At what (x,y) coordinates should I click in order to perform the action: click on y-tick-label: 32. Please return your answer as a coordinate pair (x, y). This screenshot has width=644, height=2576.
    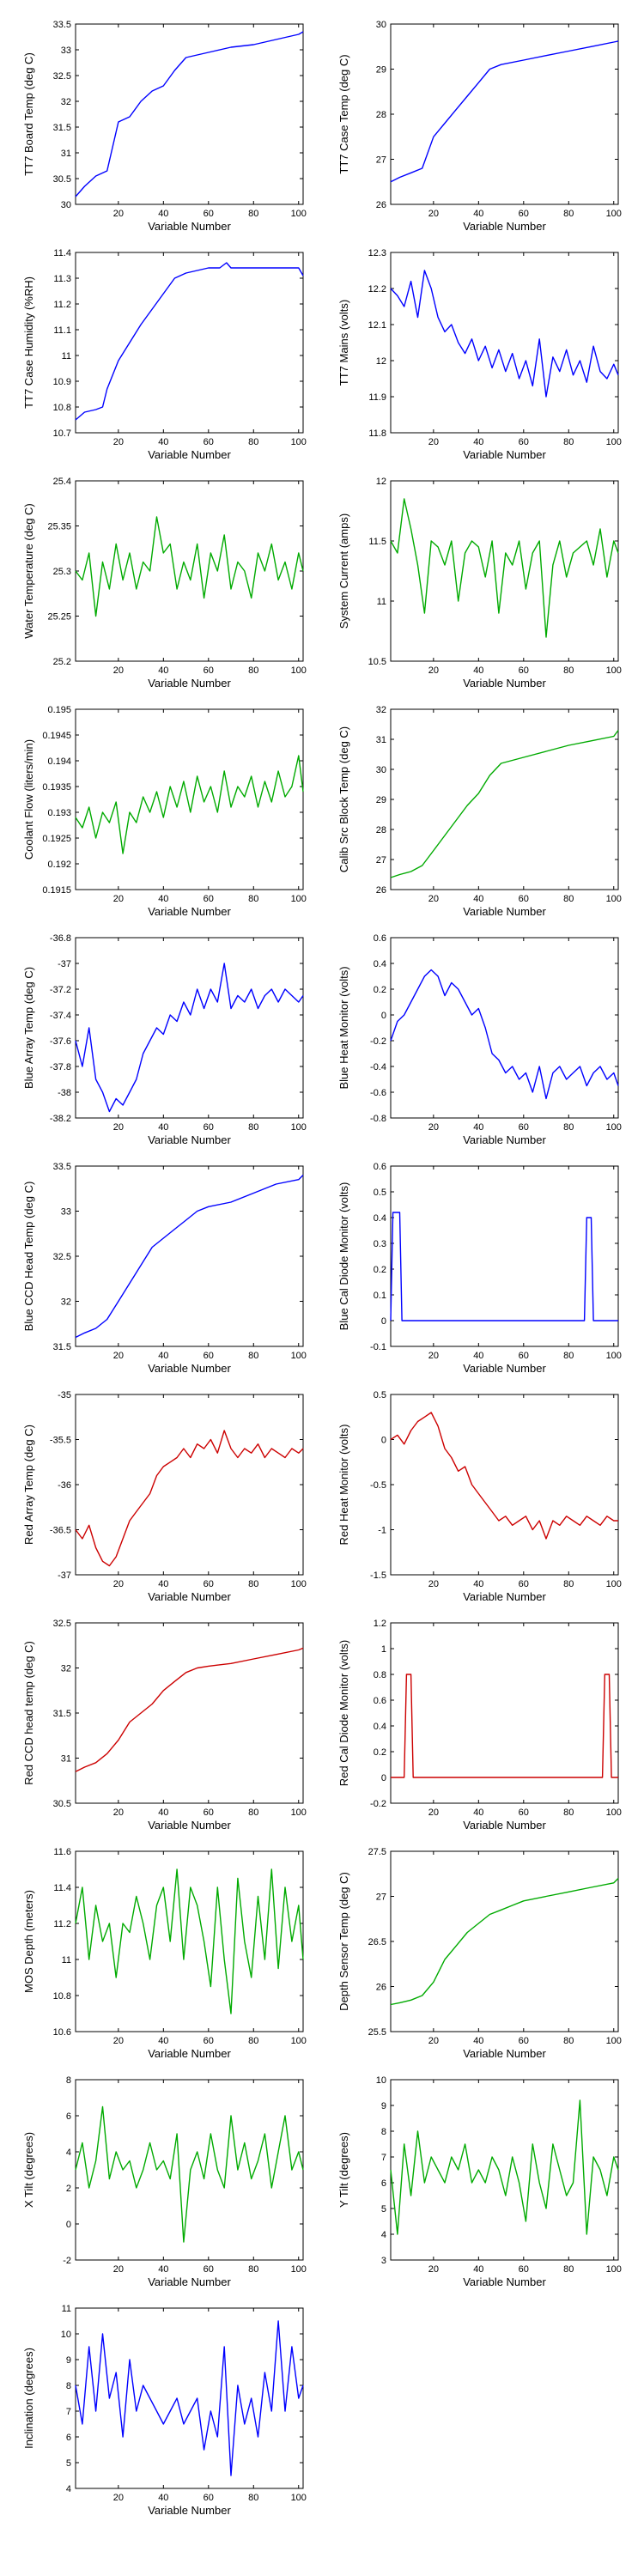
    Looking at the image, I should click on (66, 1302).